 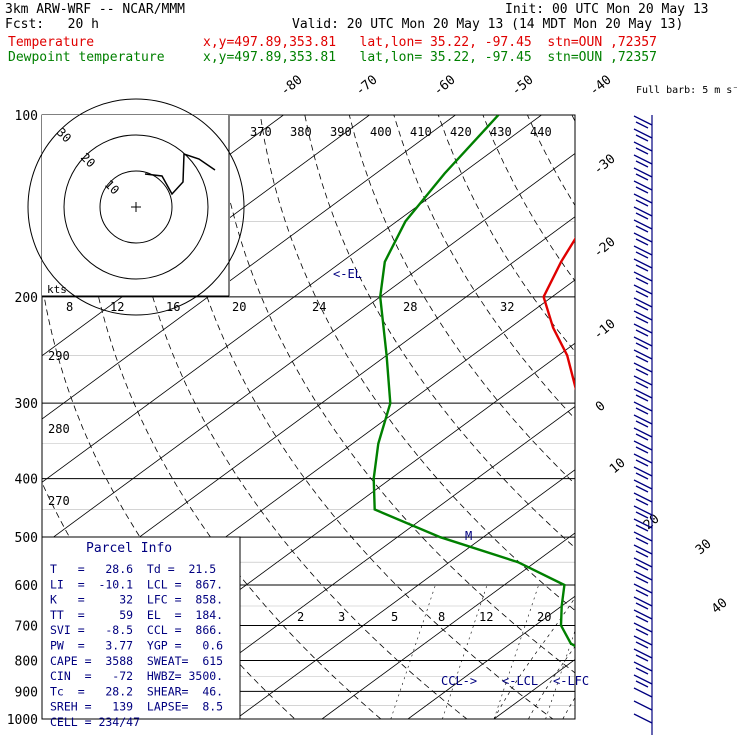 I want to click on sounding-annotation: <-LCL, so click(x=520, y=681).